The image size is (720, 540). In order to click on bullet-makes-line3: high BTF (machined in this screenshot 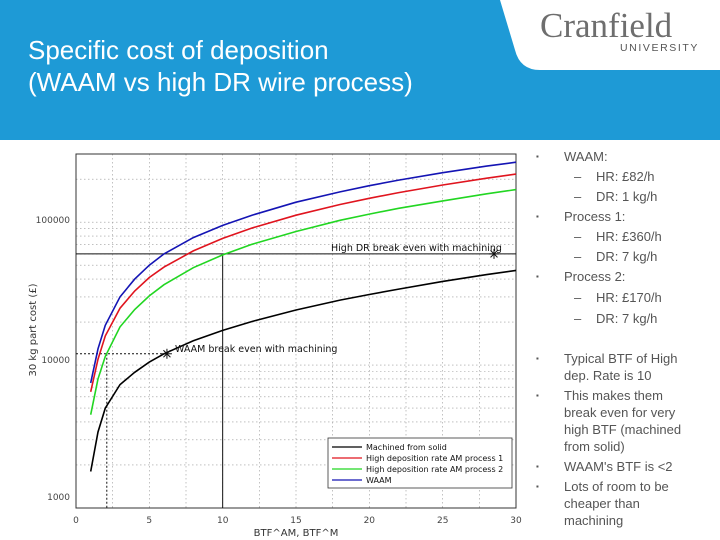, I will do `click(623, 429)`.